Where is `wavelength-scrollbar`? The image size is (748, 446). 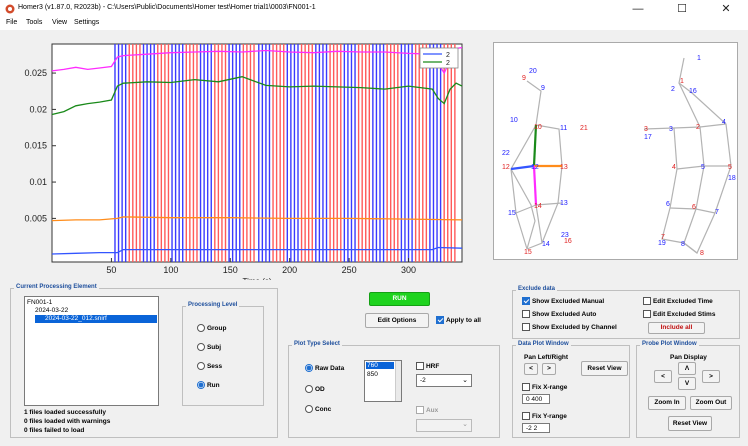
wavelength-scrollbar is located at coordinates (398, 381).